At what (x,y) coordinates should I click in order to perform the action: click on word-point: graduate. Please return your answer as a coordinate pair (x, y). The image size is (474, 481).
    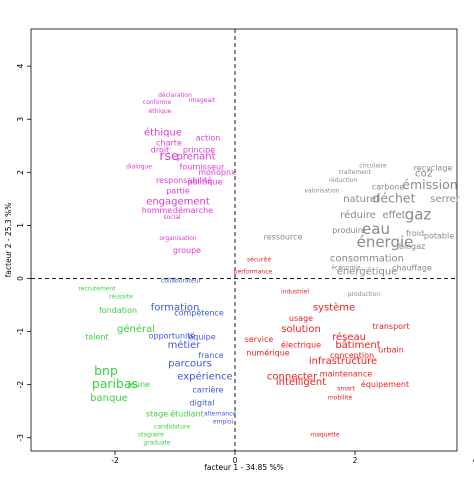
    Looking at the image, I should click on (157, 443).